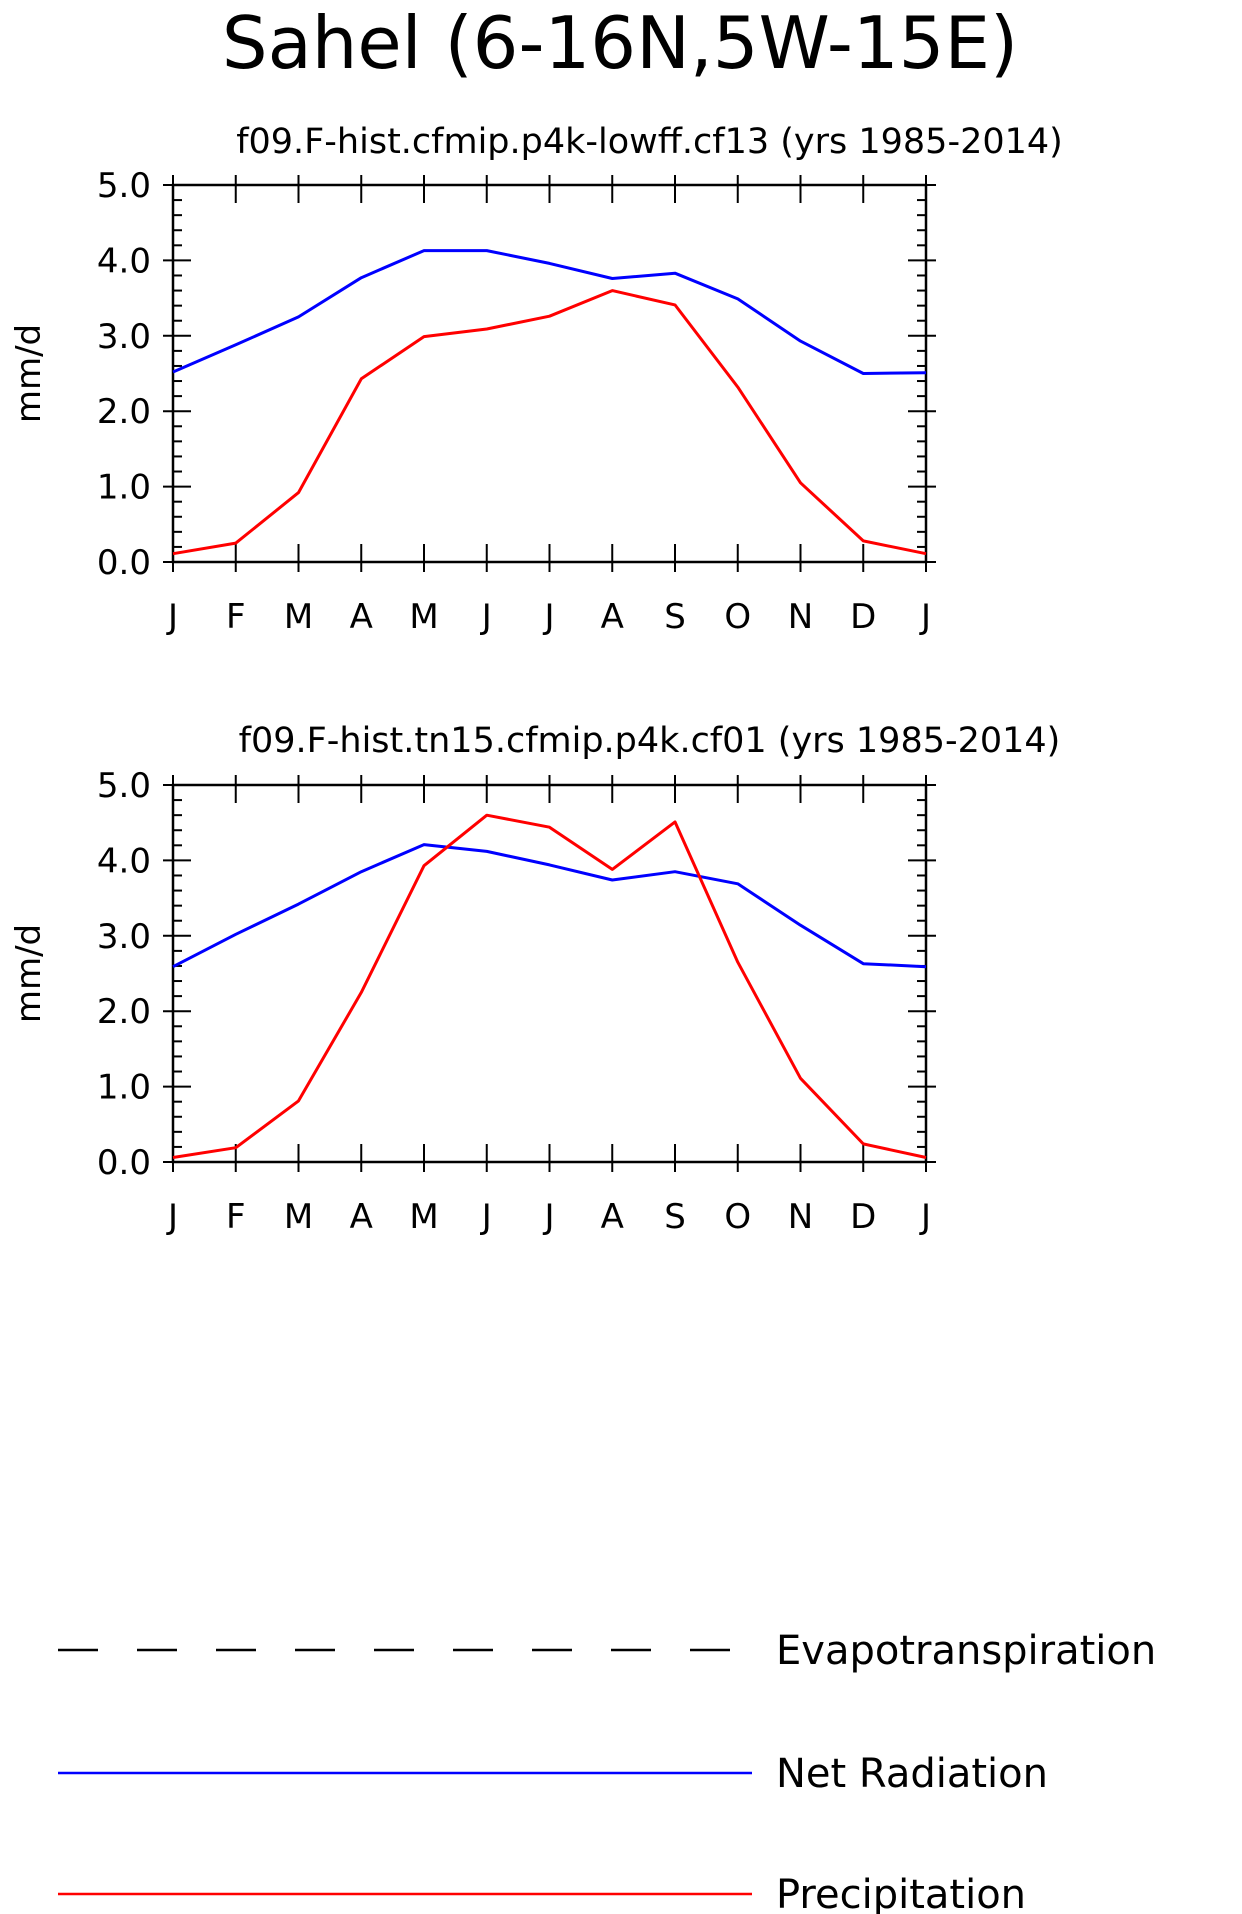 Image resolution: width=1242 pixels, height=1914 pixels. Describe the element at coordinates (901, 1893) in the screenshot. I see `legend-label-precipitation: Precipitation` at that location.